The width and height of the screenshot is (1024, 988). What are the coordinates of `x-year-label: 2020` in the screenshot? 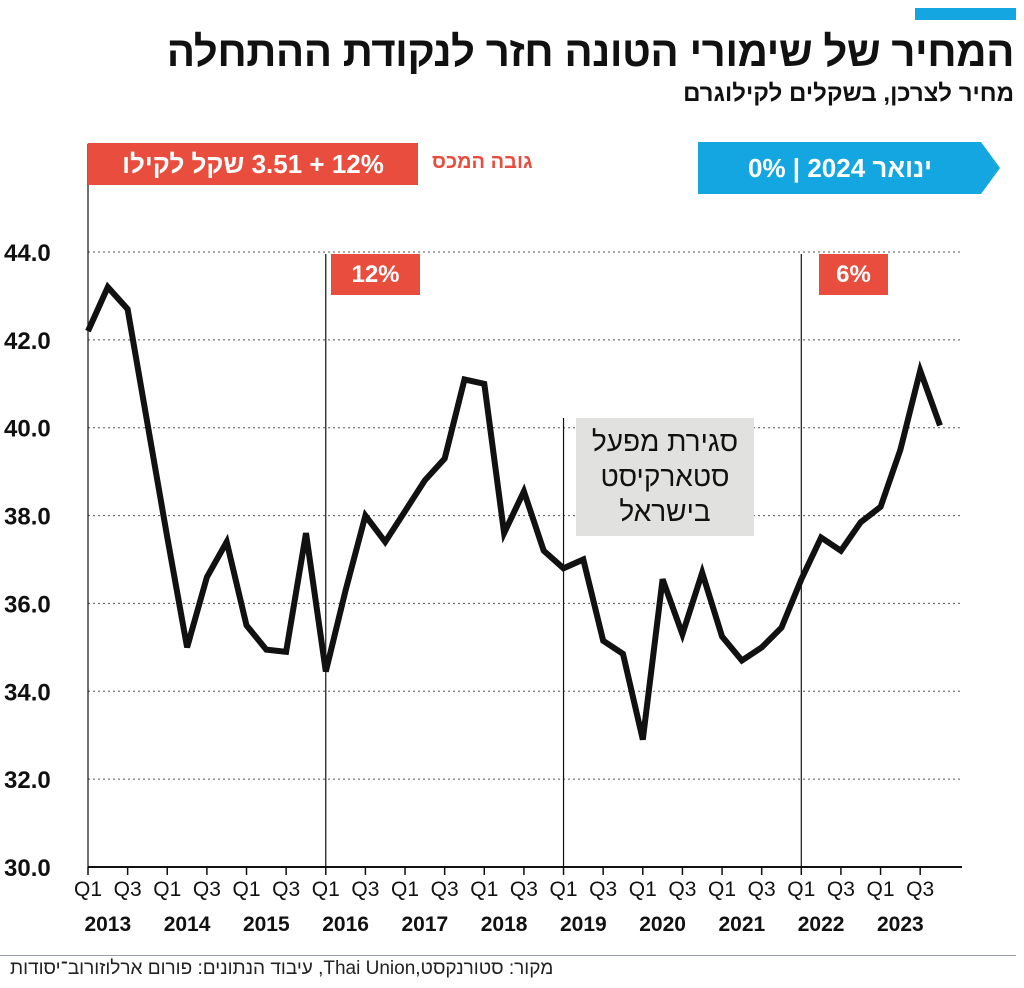 It's located at (662, 924).